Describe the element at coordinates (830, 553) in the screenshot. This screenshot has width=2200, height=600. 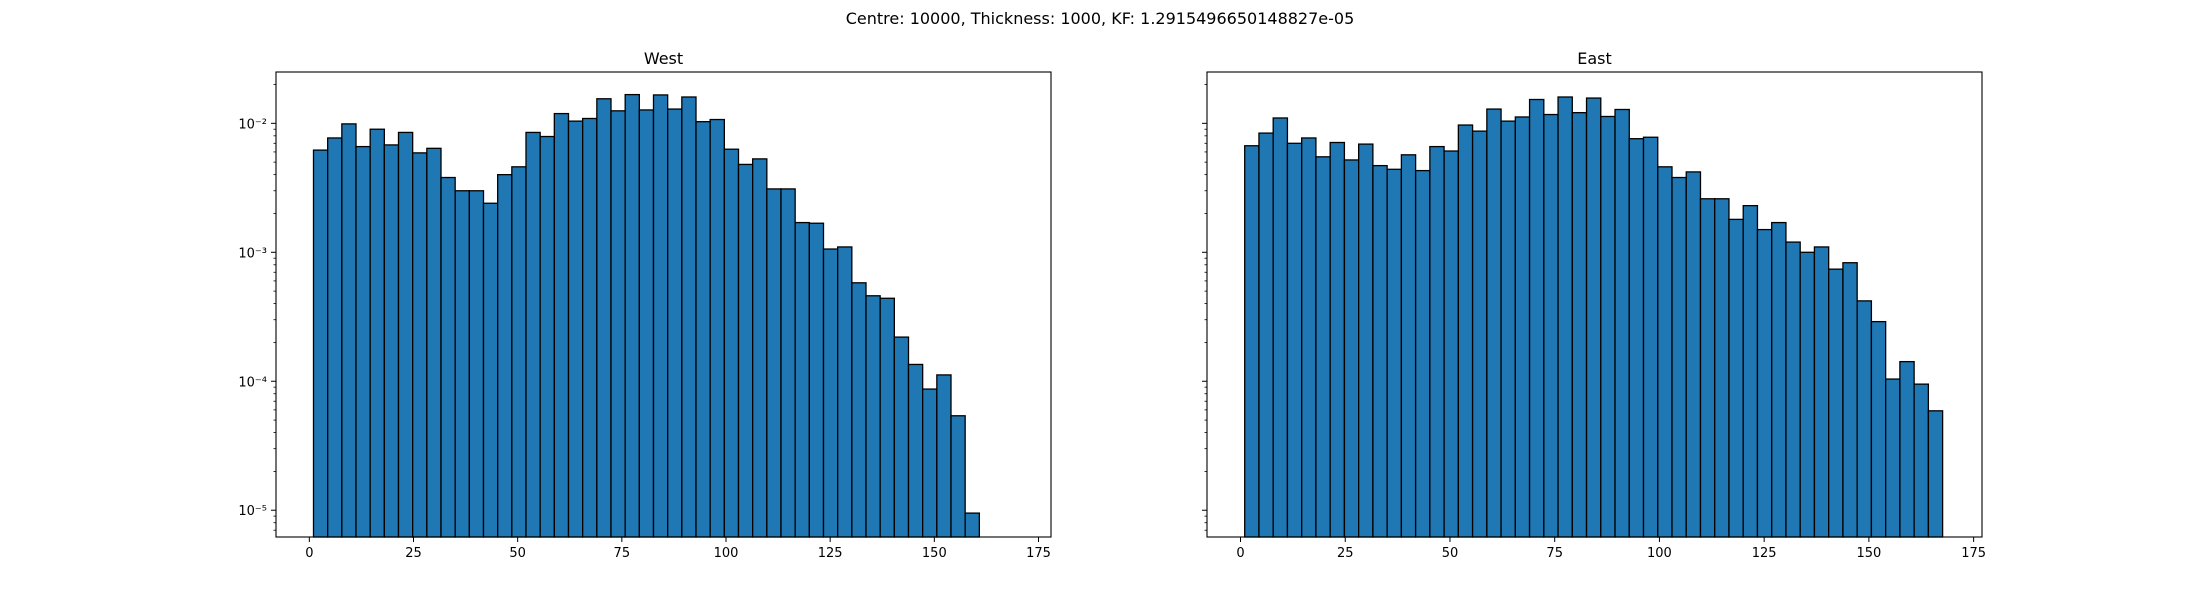
I see `west-x-tick-label: 125` at that location.